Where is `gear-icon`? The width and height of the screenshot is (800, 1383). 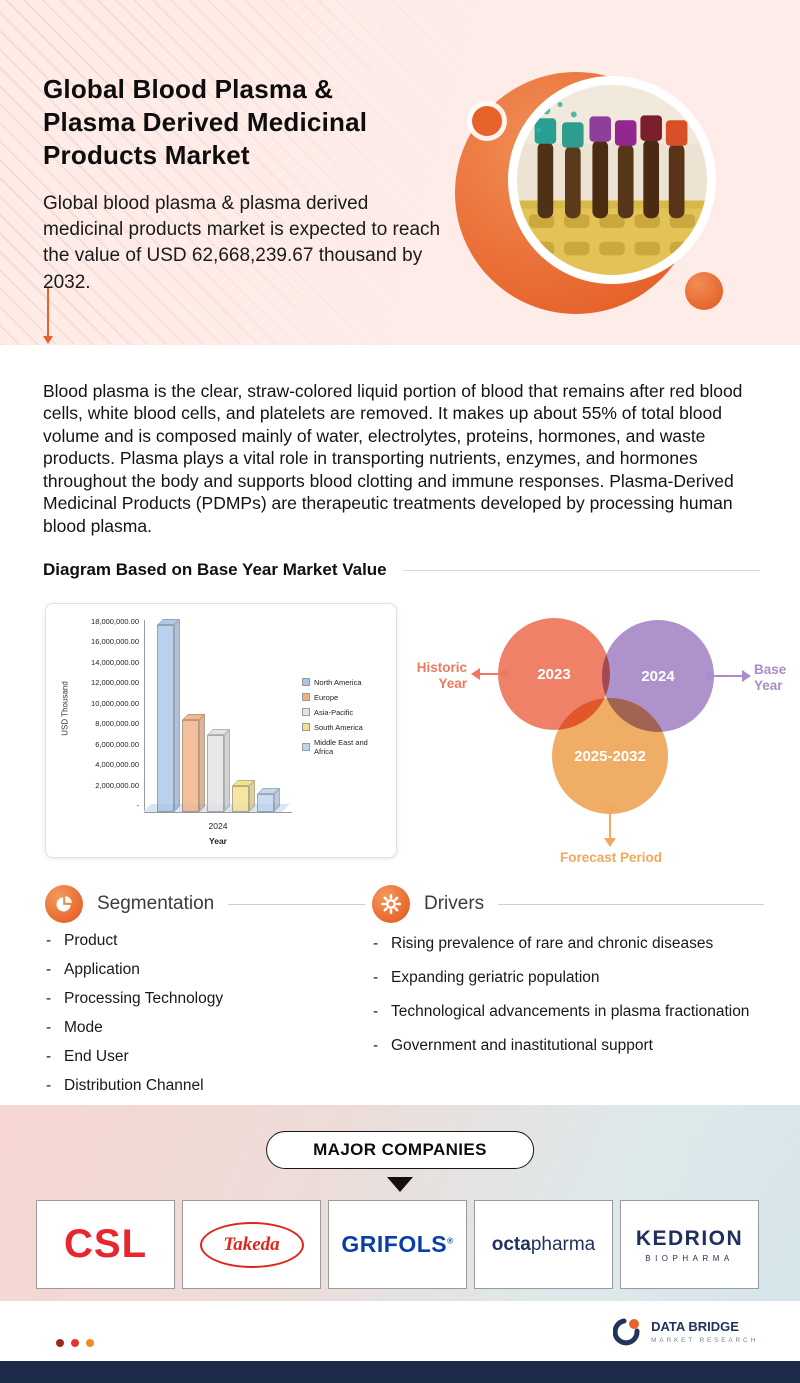 gear-icon is located at coordinates (391, 904).